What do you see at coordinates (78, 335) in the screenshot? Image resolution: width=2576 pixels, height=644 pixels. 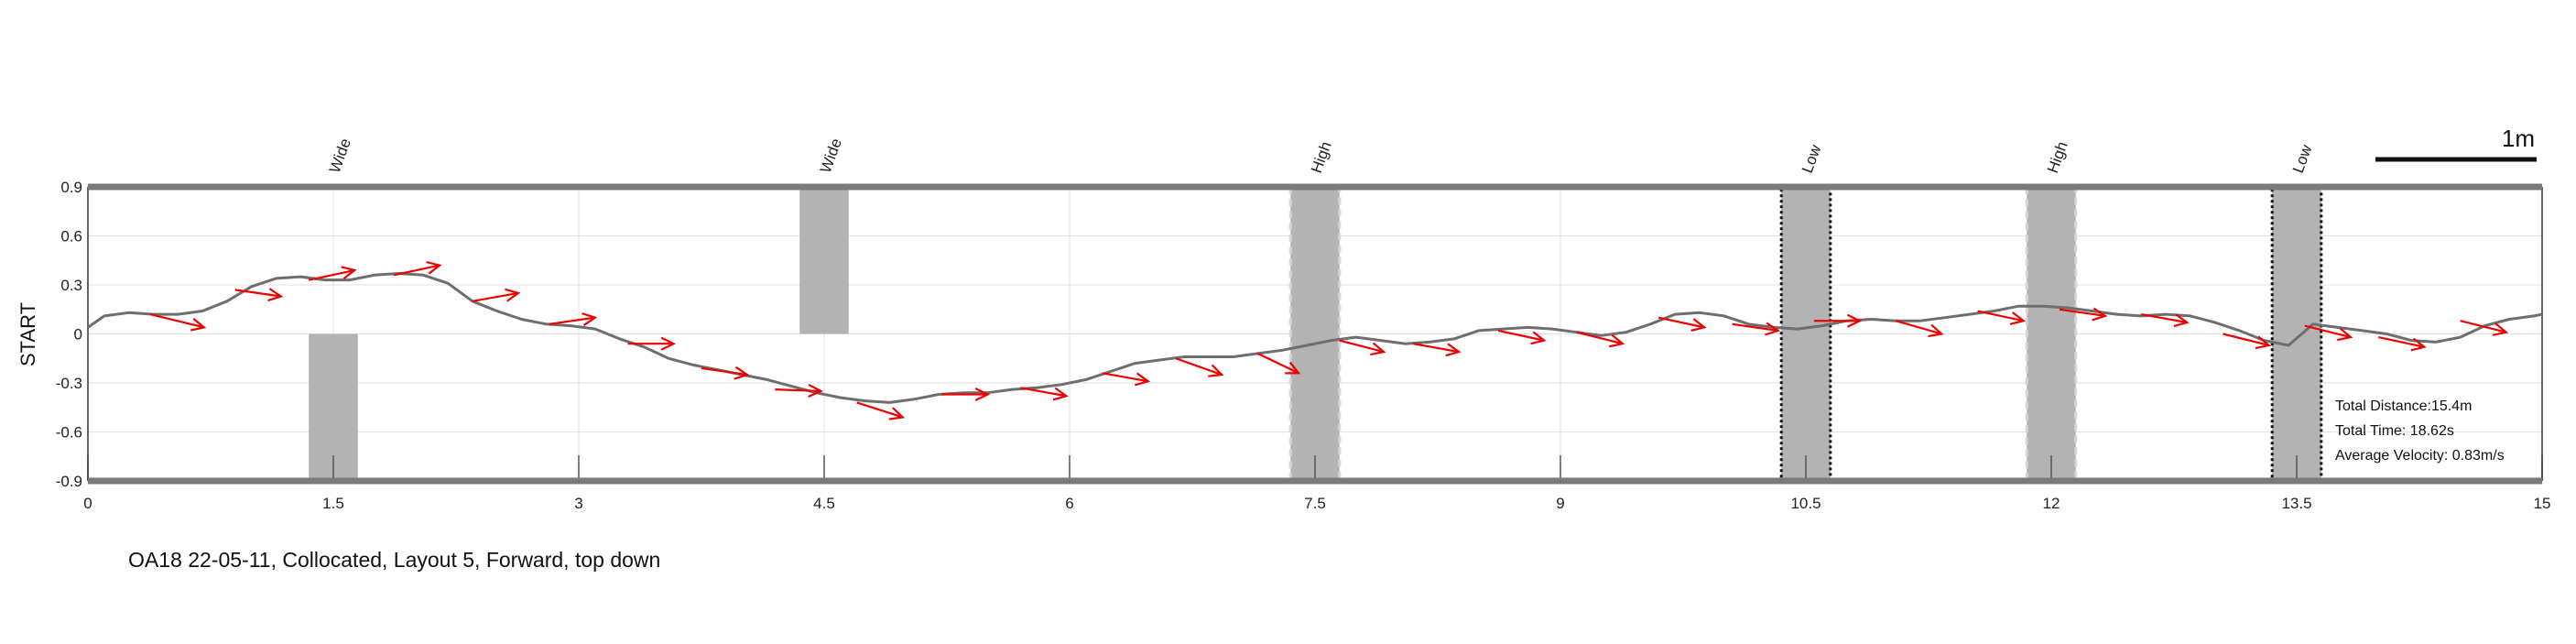 I see `y-tick-label: 0` at bounding box center [78, 335].